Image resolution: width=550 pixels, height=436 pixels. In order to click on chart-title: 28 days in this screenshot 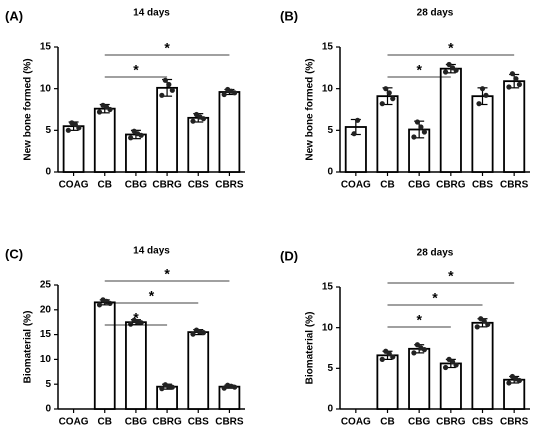, I will do `click(435, 13)`.